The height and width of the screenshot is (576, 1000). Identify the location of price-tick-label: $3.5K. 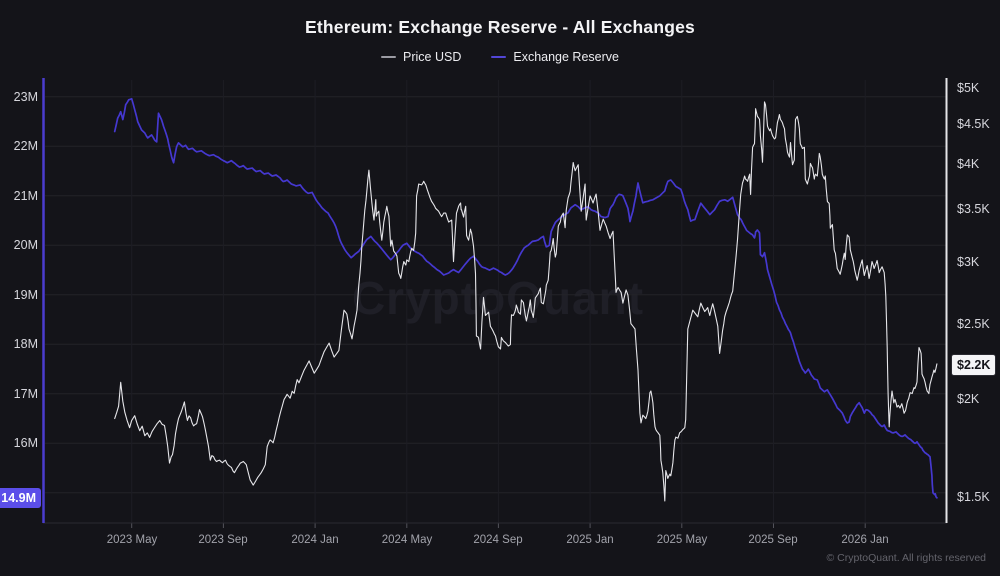
(973, 209).